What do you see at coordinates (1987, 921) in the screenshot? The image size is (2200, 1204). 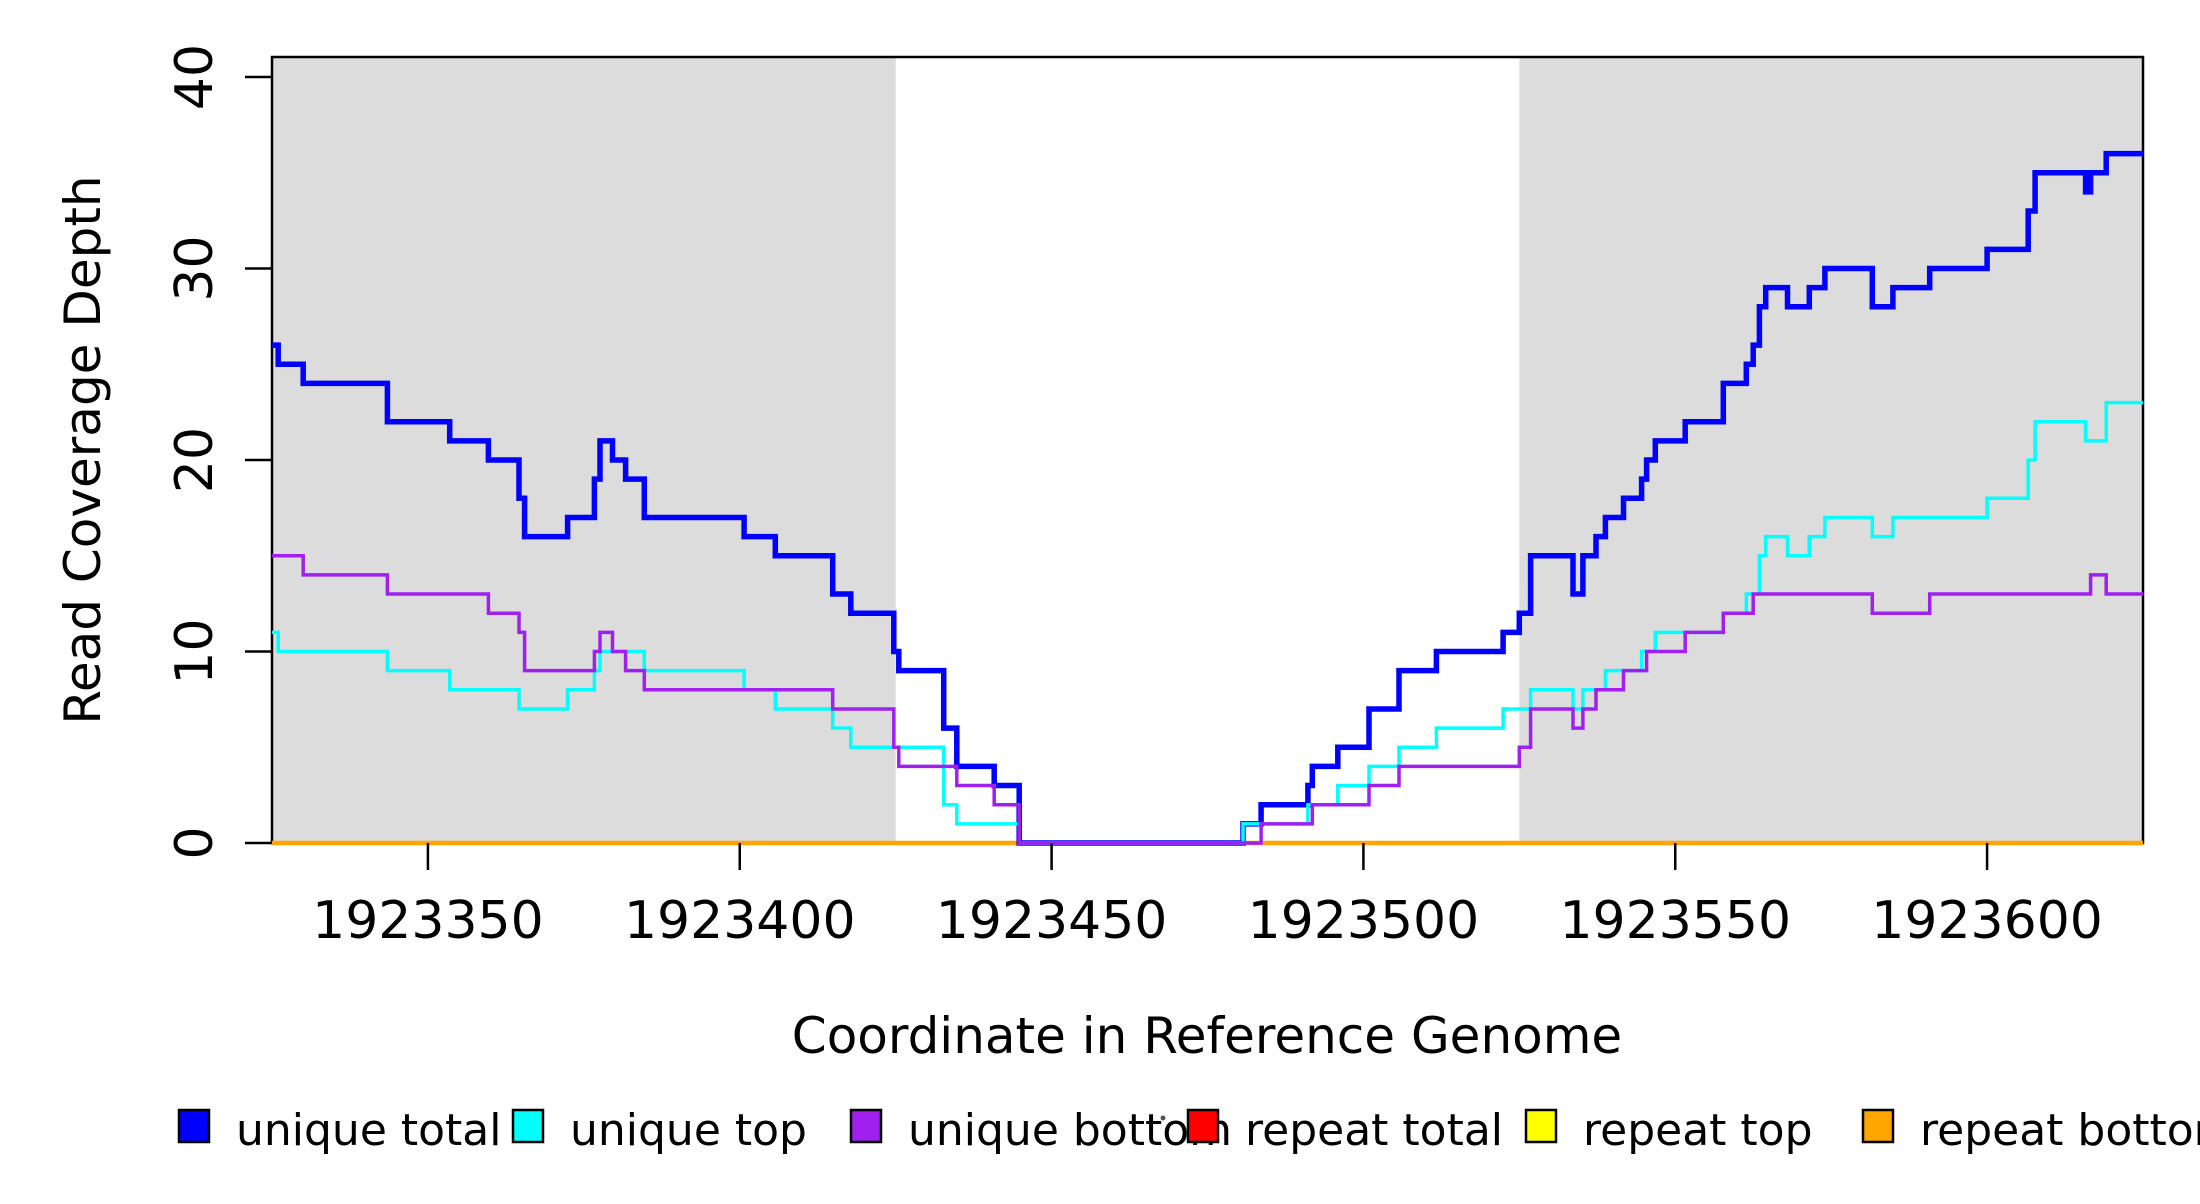 I see `x-tick-label: 1923600` at bounding box center [1987, 921].